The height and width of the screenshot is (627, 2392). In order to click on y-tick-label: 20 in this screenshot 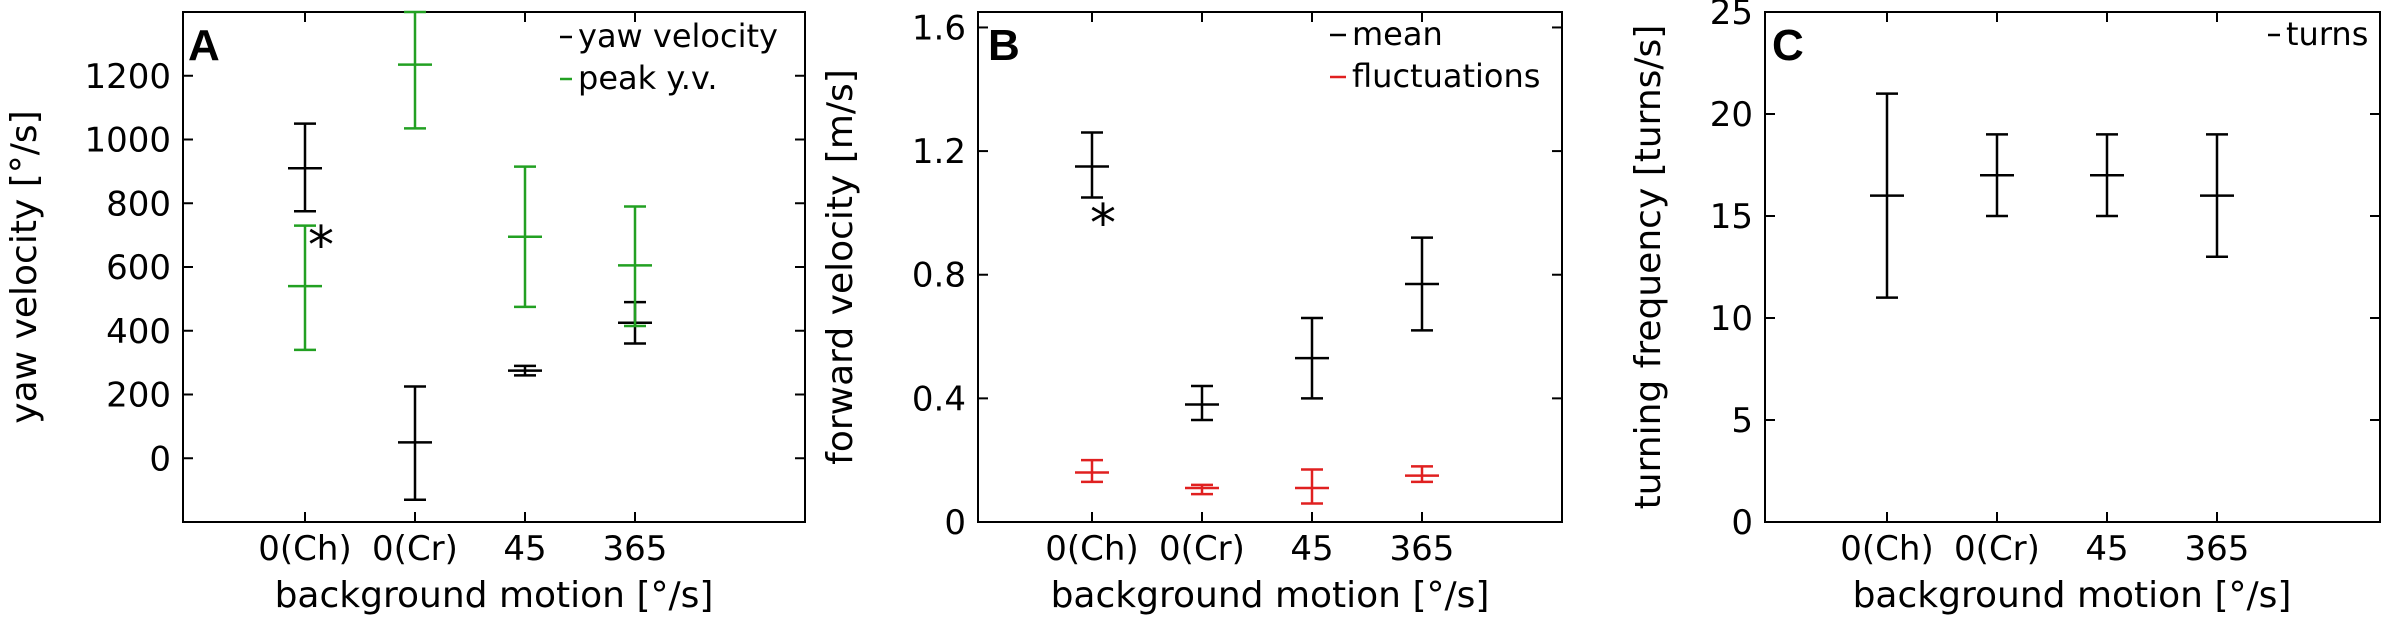, I will do `click(1731, 115)`.